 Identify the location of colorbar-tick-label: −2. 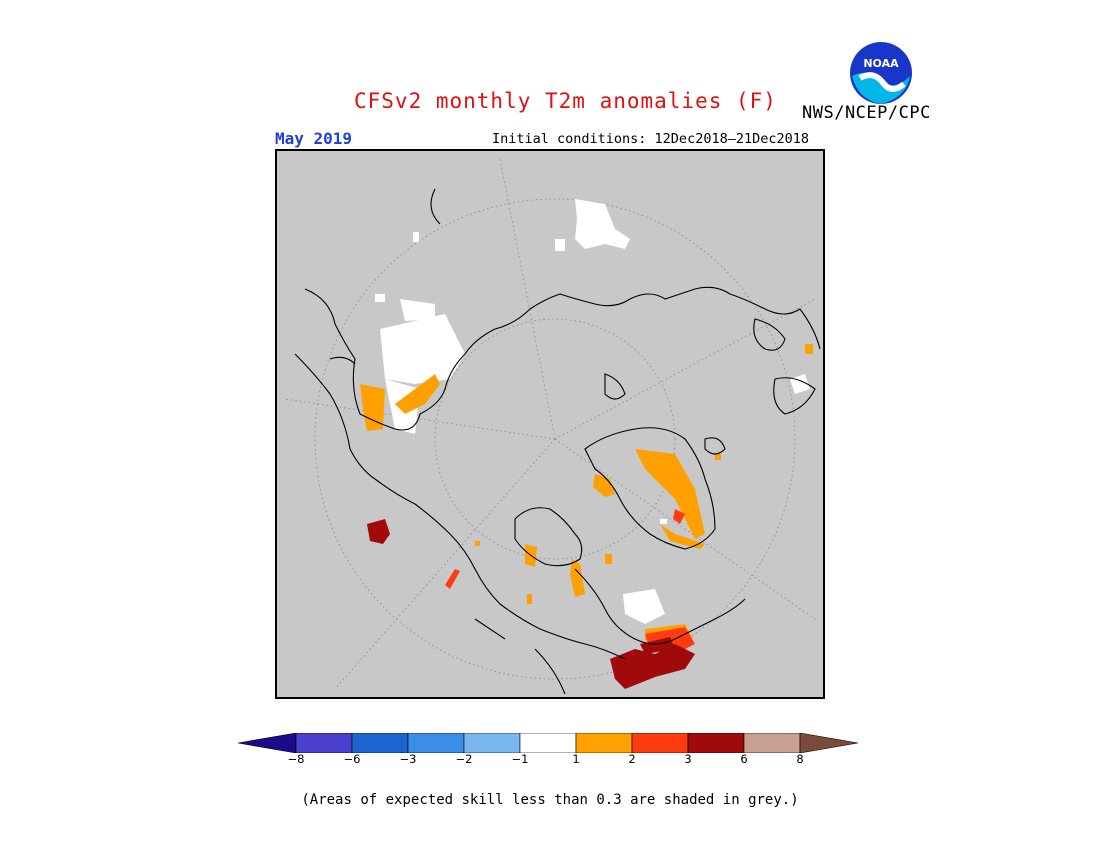
(464, 759).